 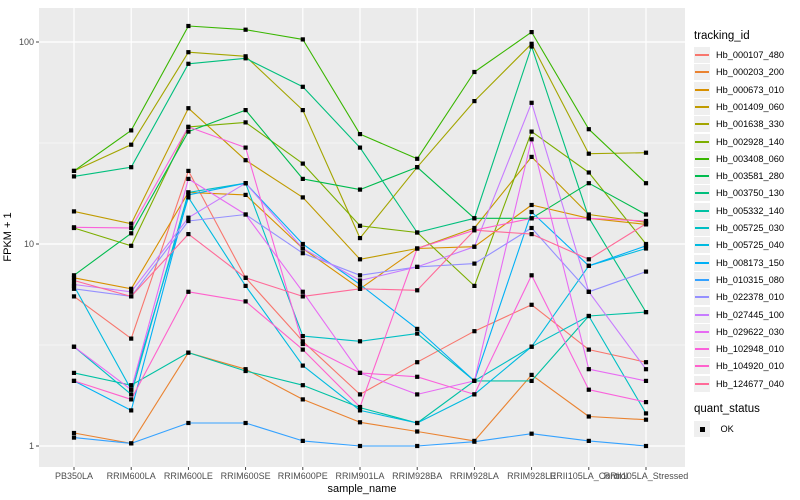 I want to click on legend-label: Hb_000107_480, so click(x=750, y=55).